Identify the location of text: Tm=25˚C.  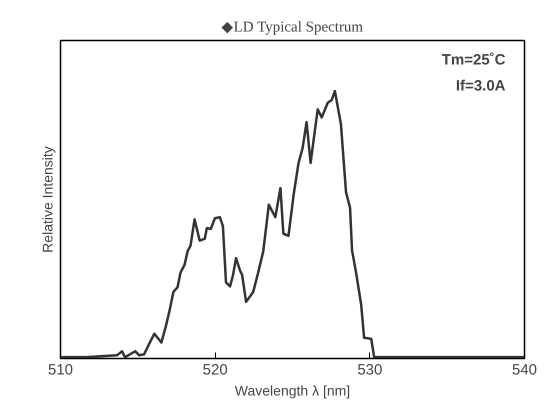
(474, 60).